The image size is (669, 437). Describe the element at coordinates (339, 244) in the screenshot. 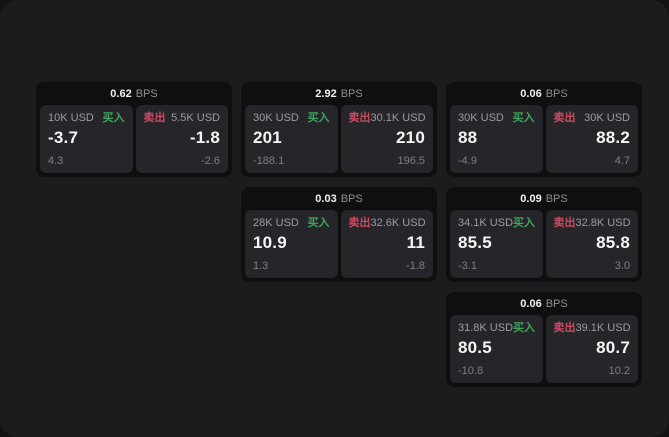

I see `card-body: 28K USD 买入 10.9 1.3 卖出 32.6K USD 11 -1.8` at that location.